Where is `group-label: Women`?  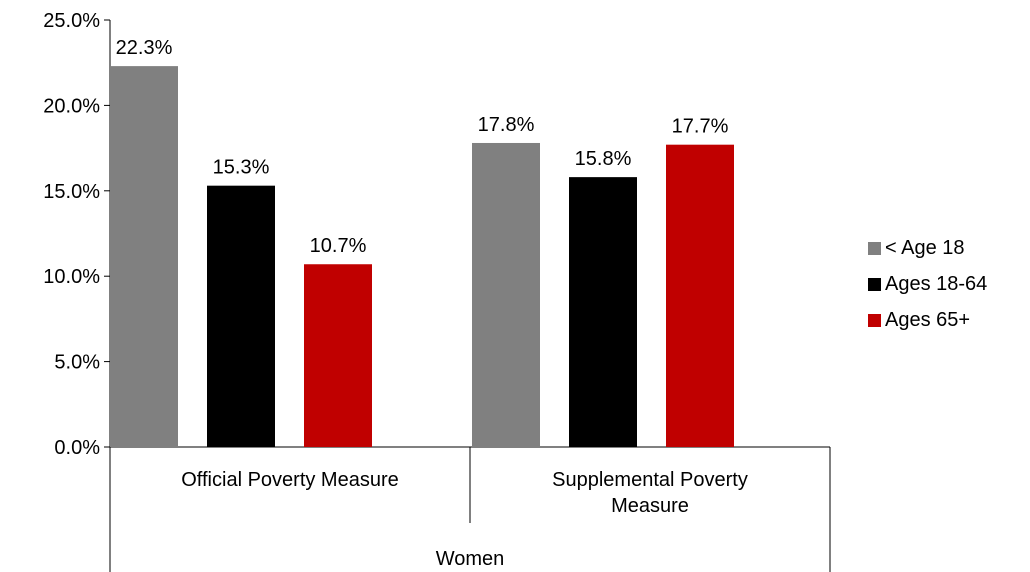
group-label: Women is located at coordinates (470, 559).